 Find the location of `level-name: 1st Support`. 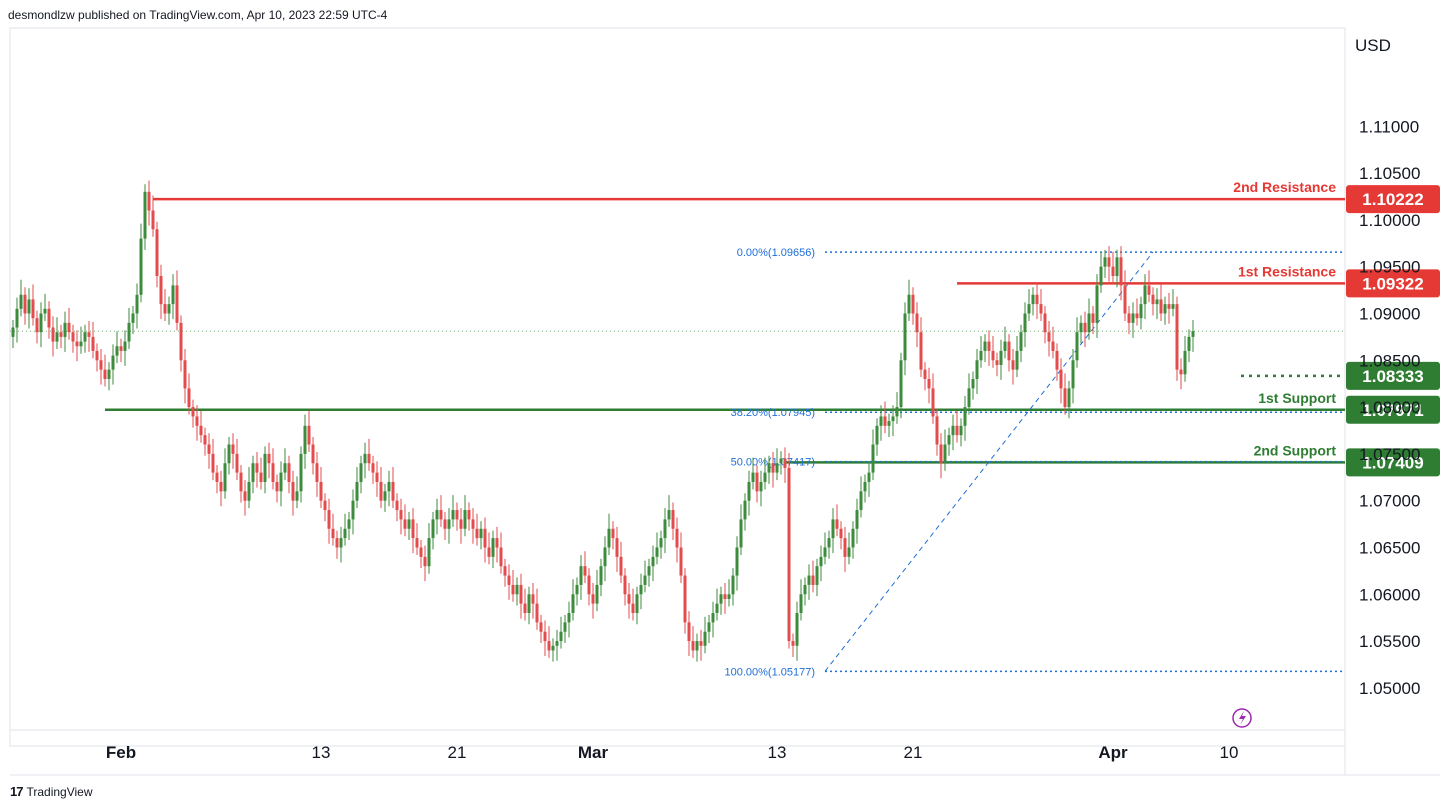

level-name: 1st Support is located at coordinates (1297, 398).